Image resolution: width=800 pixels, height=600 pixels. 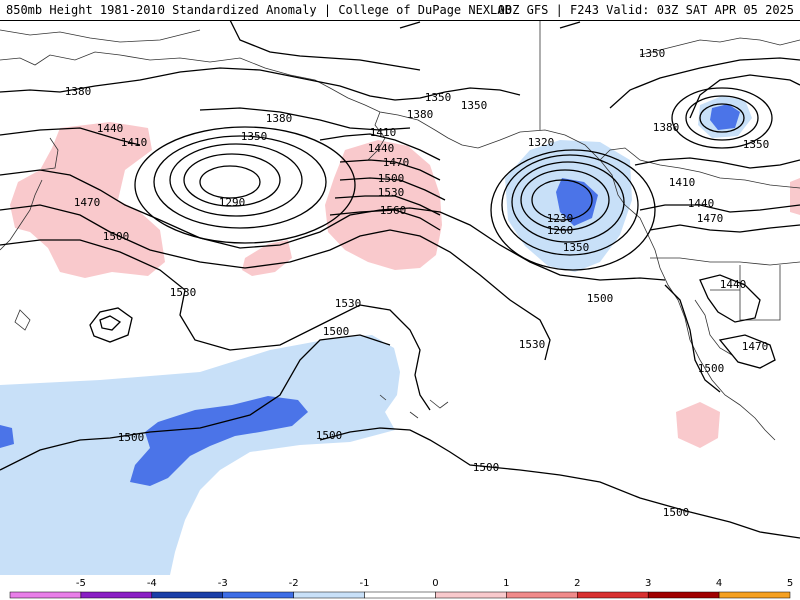 What do you see at coordinates (81, 583) in the screenshot?
I see `colorbar-tick-label: -5` at bounding box center [81, 583].